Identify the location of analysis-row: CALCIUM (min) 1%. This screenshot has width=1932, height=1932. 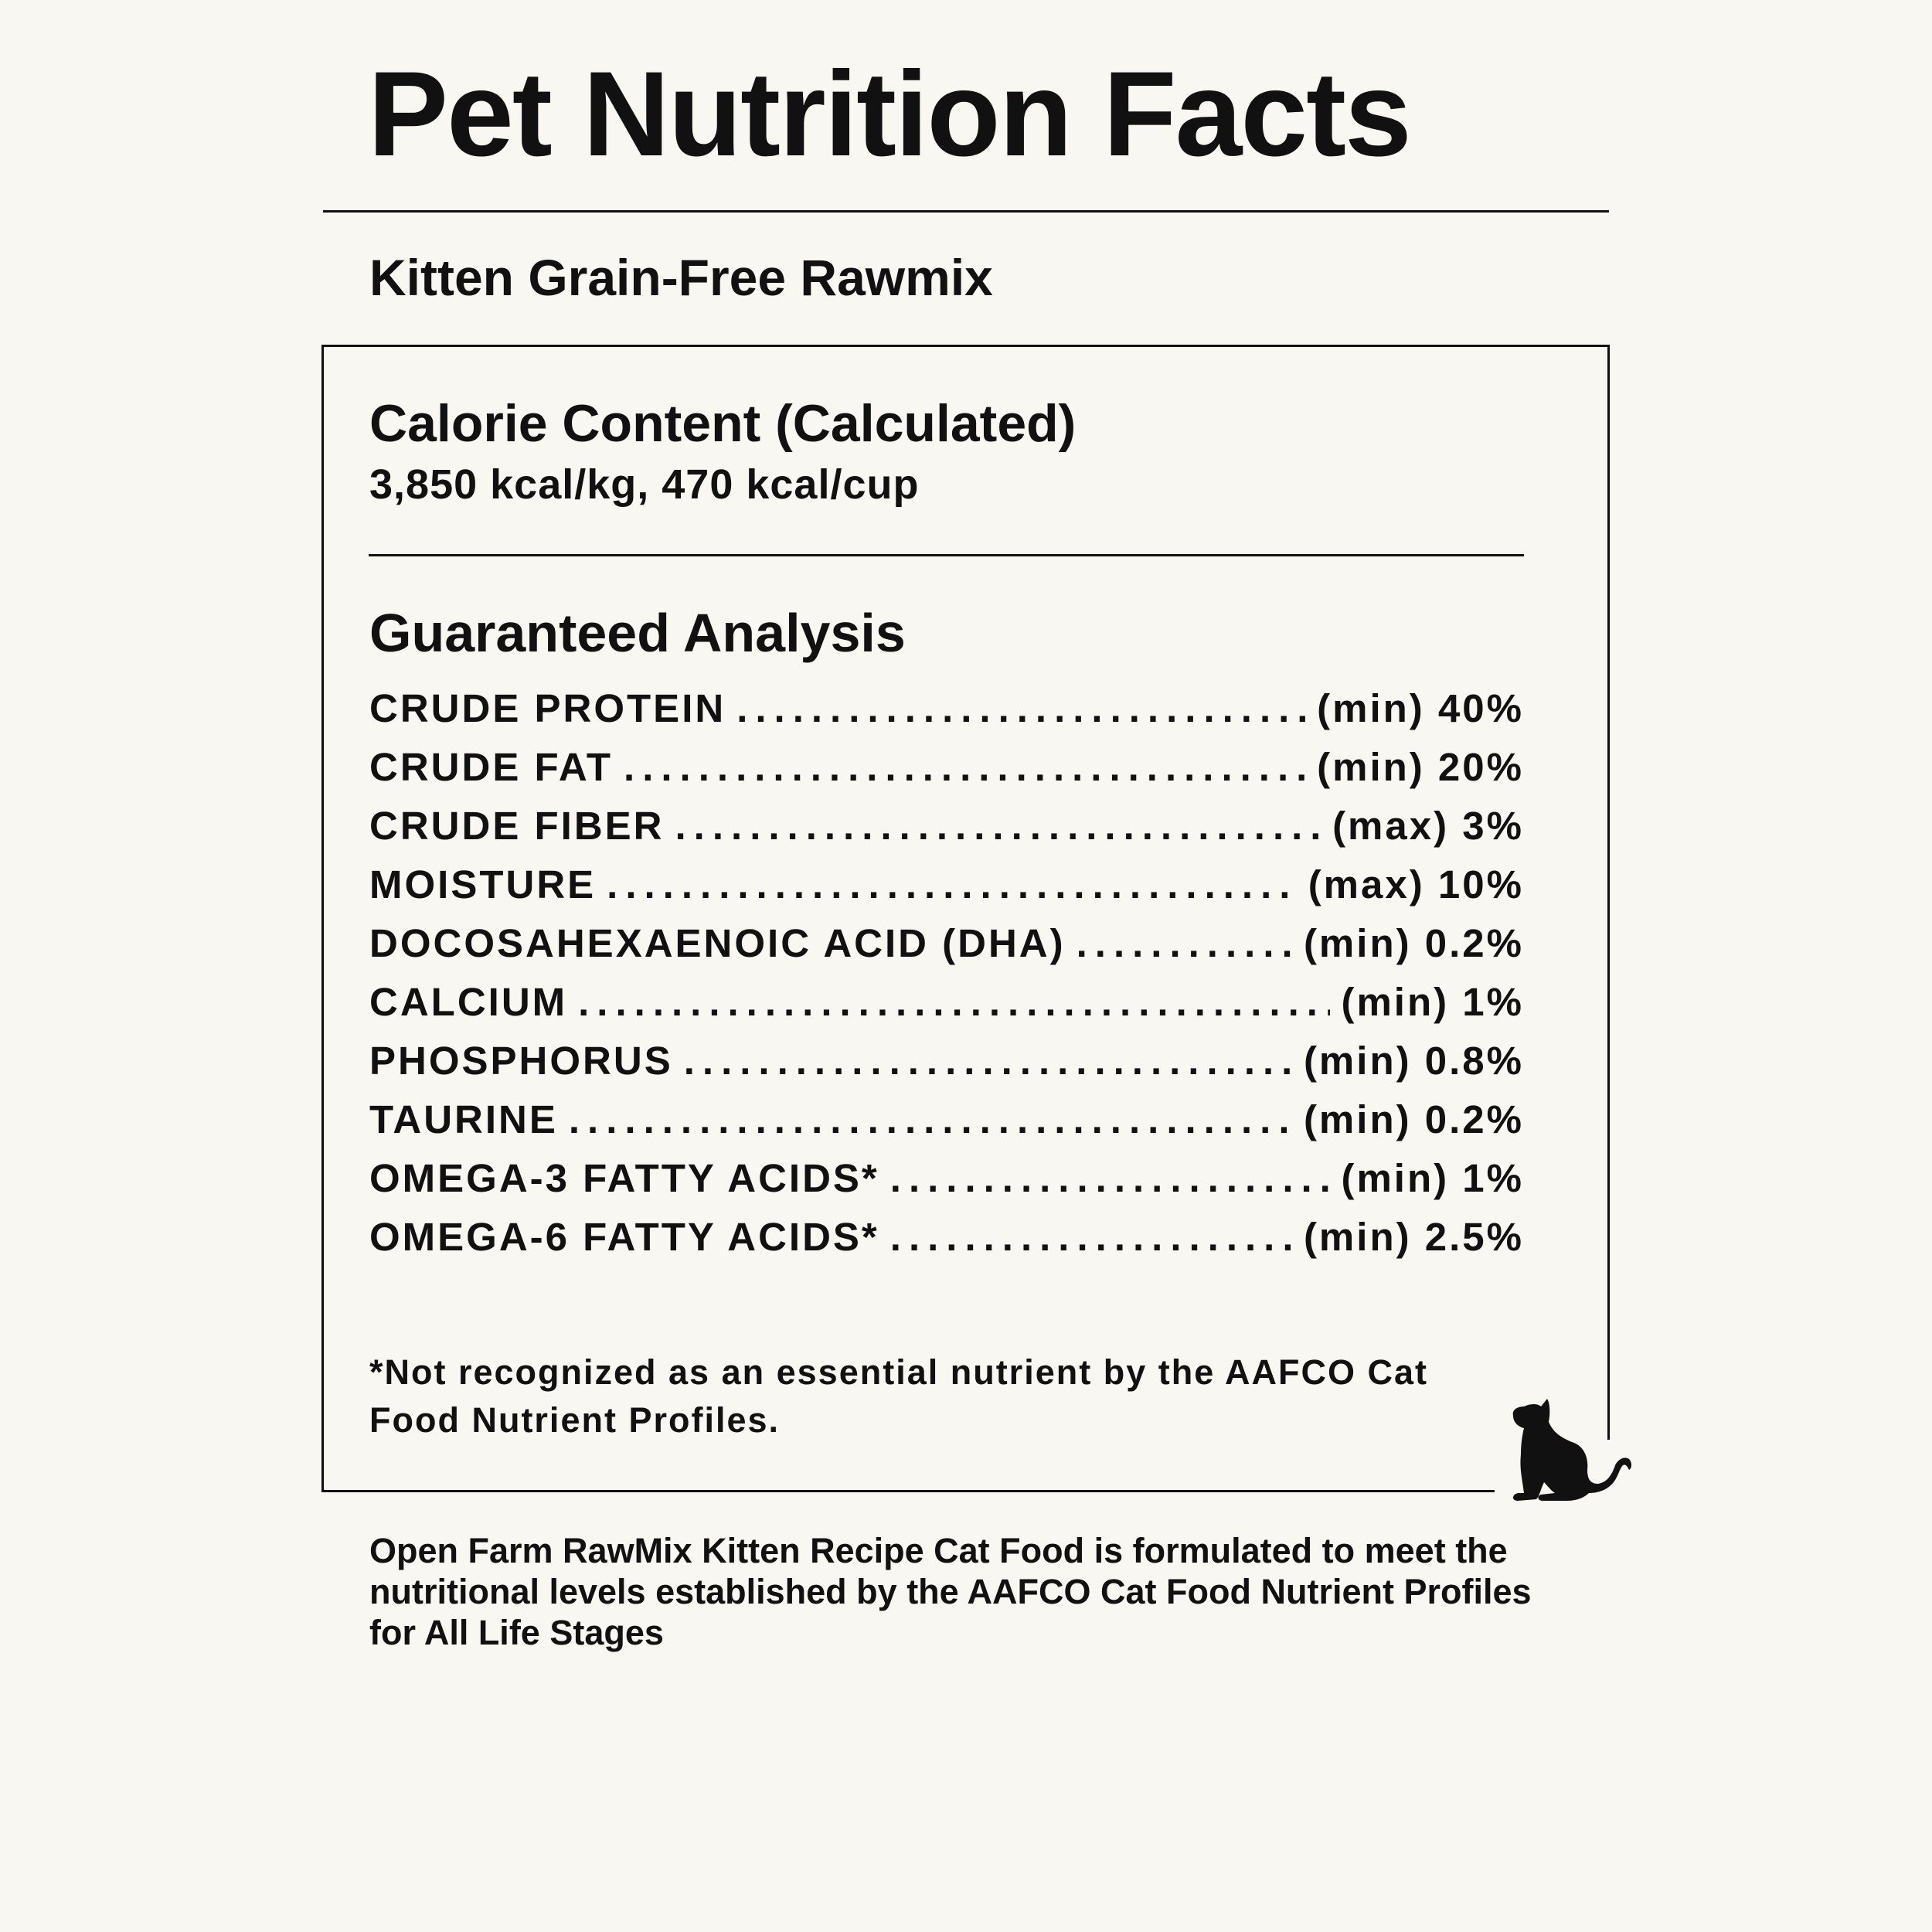
(947, 1010).